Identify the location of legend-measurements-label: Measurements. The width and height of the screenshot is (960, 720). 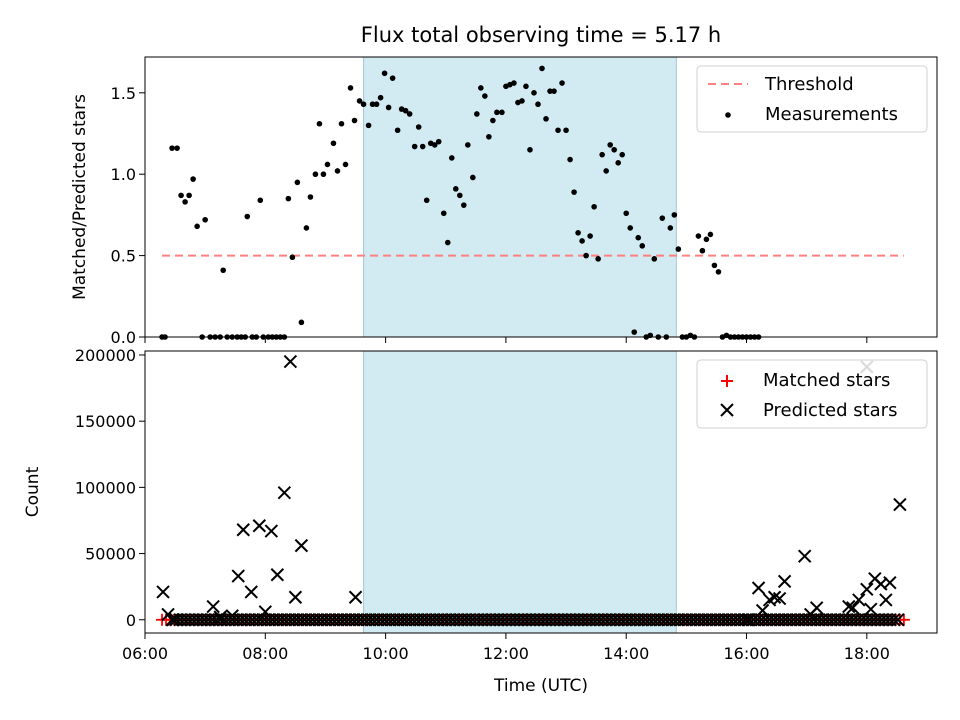
(831, 114).